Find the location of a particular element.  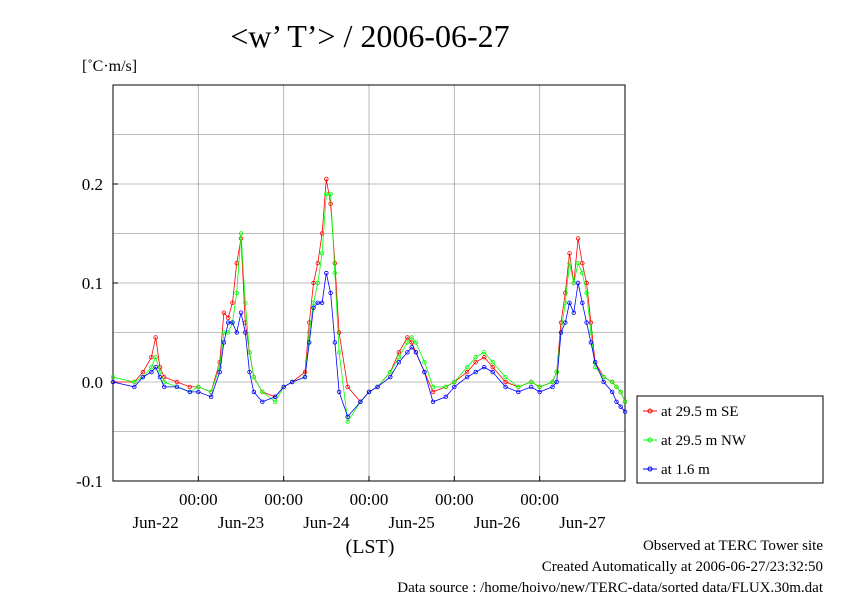

x-day-label: Jun-25 is located at coordinates (412, 522).